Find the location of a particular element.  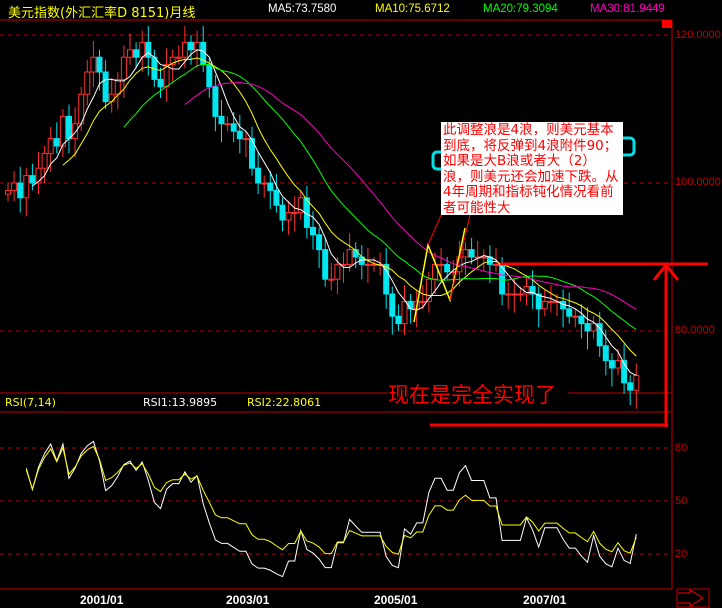

ma20-value: MA20:79.3094 is located at coordinates (520, 9).